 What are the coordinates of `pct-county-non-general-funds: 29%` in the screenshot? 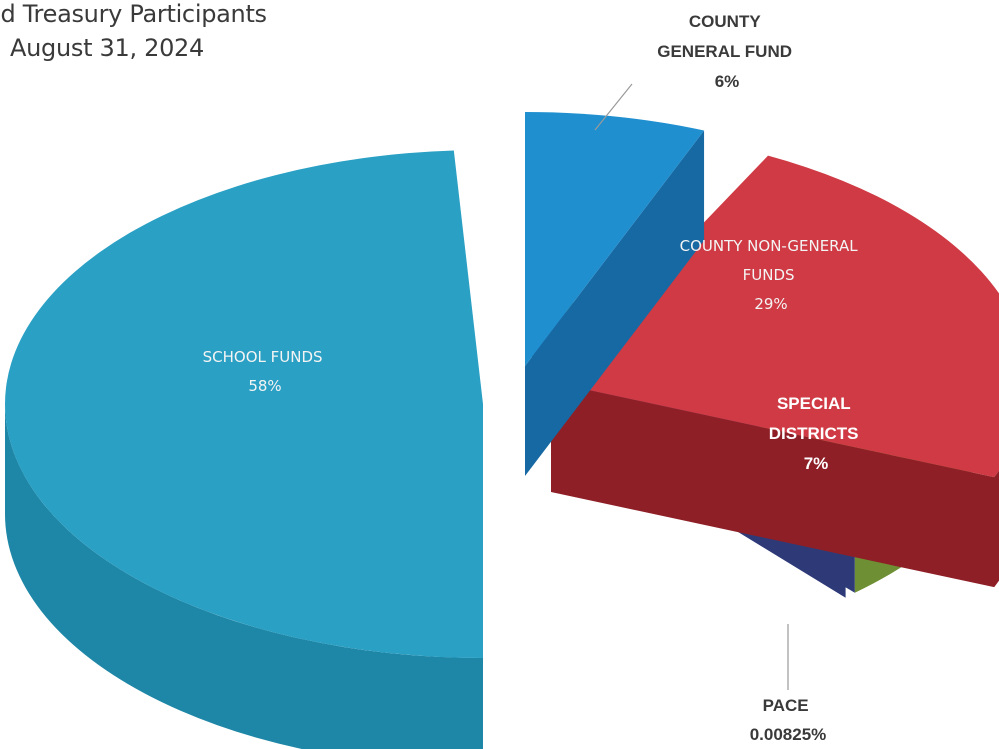 It's located at (770, 304).